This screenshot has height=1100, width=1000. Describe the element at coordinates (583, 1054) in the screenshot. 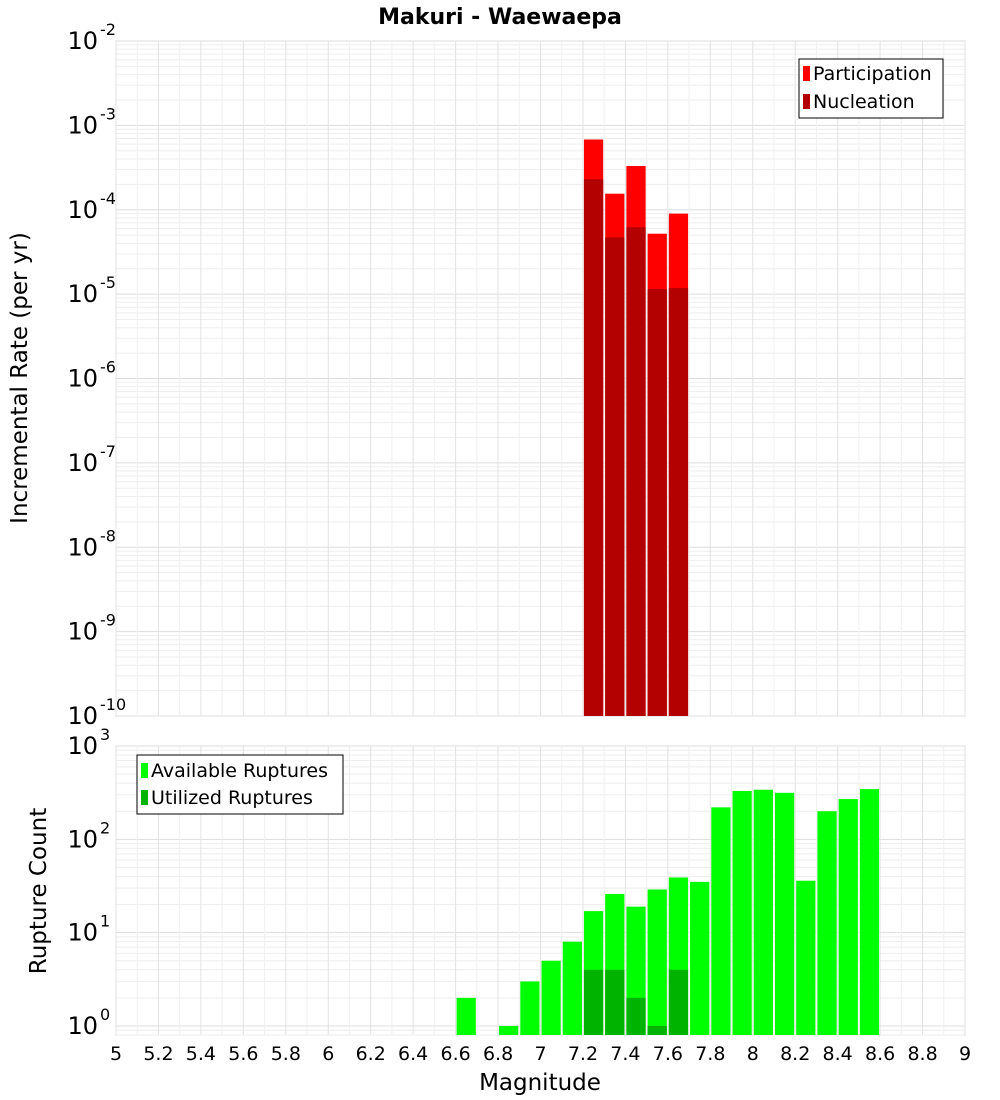

I see `x-tick-label: 7.2` at that location.